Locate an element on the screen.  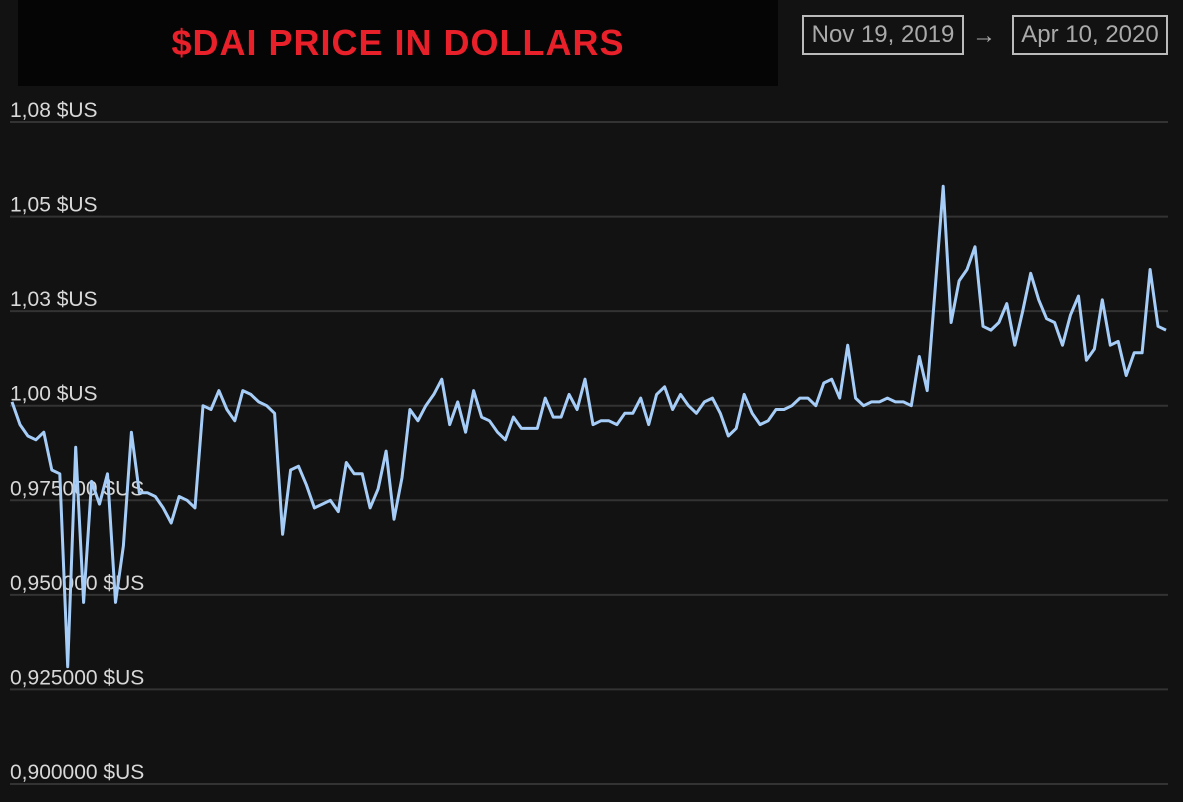
start-date: Nov 19, 2019 is located at coordinates (883, 35).